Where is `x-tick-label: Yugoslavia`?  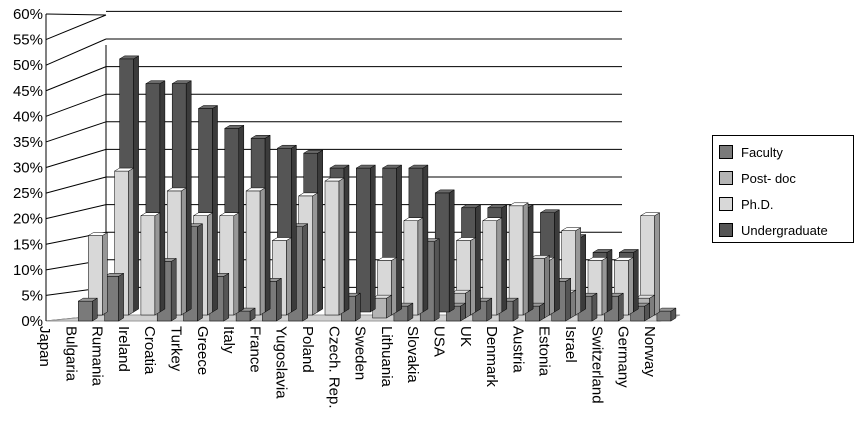 x-tick-label: Yugoslavia is located at coordinates (281, 362).